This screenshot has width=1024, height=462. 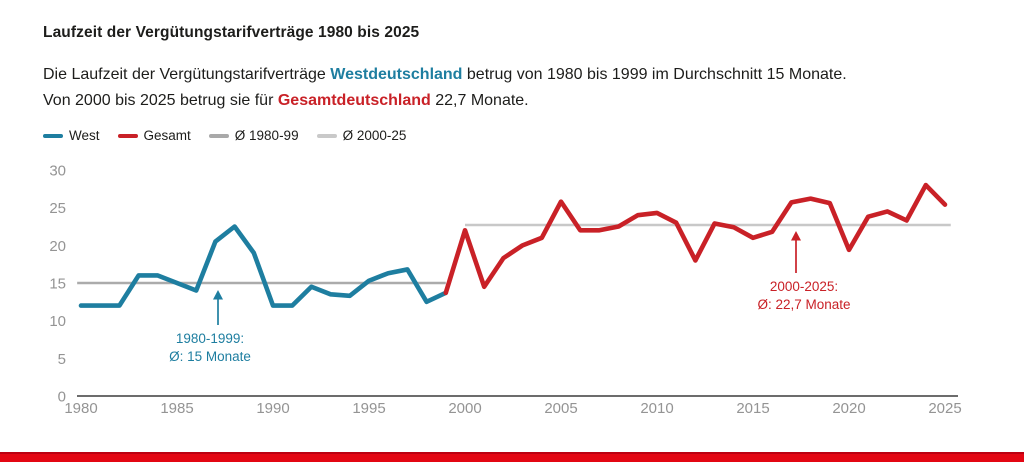 What do you see at coordinates (84, 135) in the screenshot?
I see `legend-label-west: West` at bounding box center [84, 135].